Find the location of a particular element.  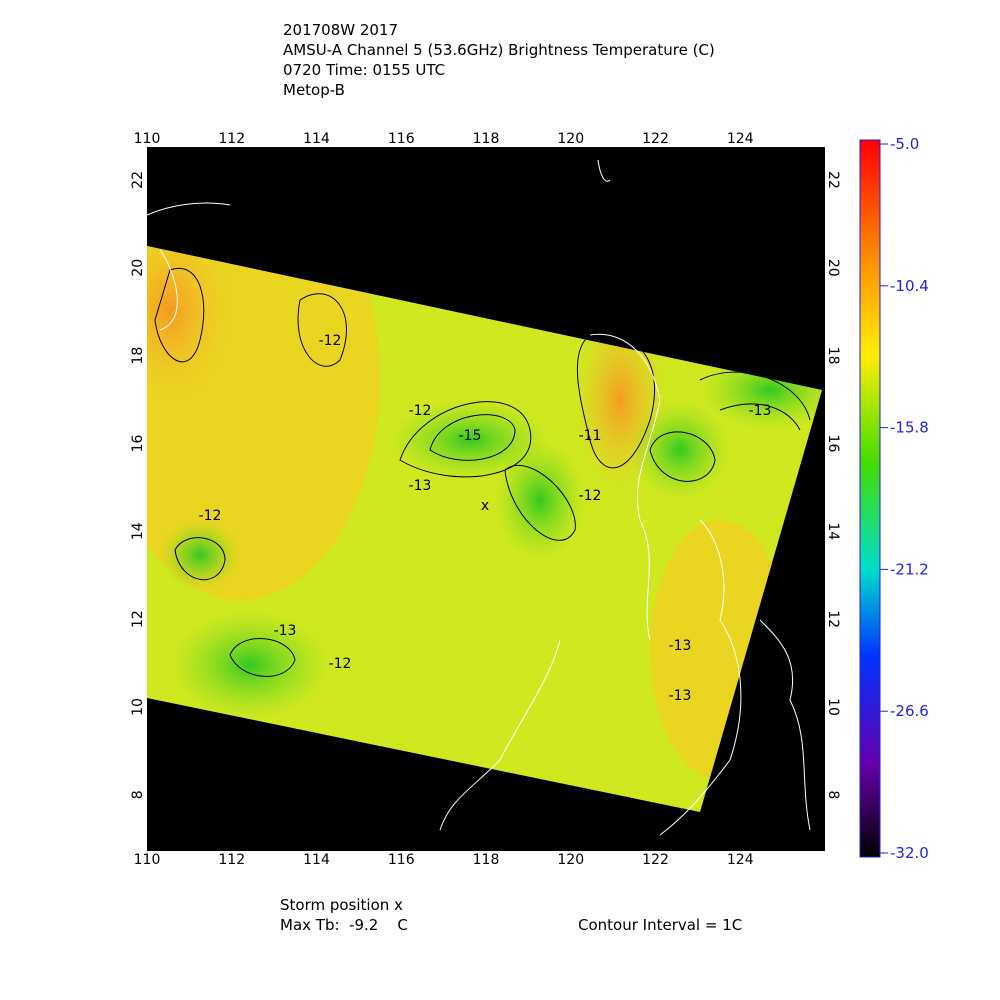

lon-label-top: 110 is located at coordinates (147, 139).